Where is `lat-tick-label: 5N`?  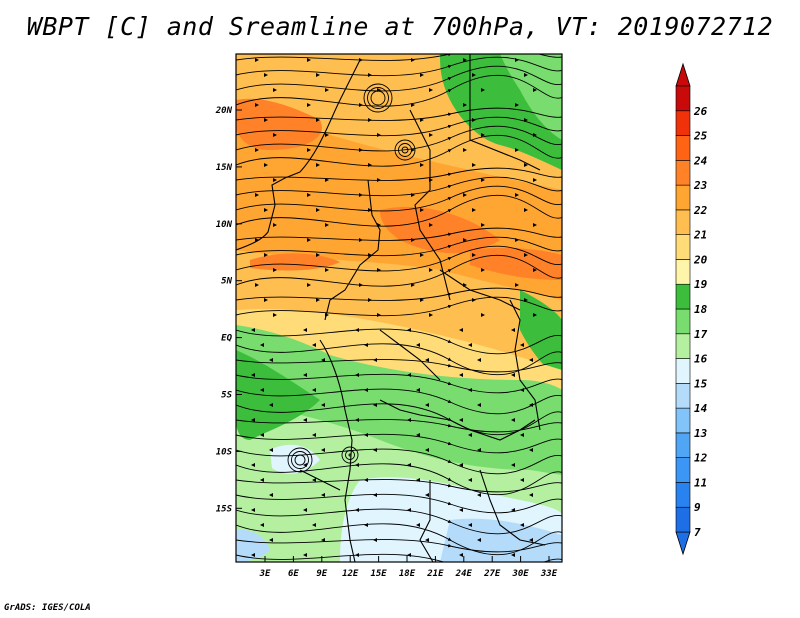 lat-tick-label: 5N is located at coordinates (226, 282).